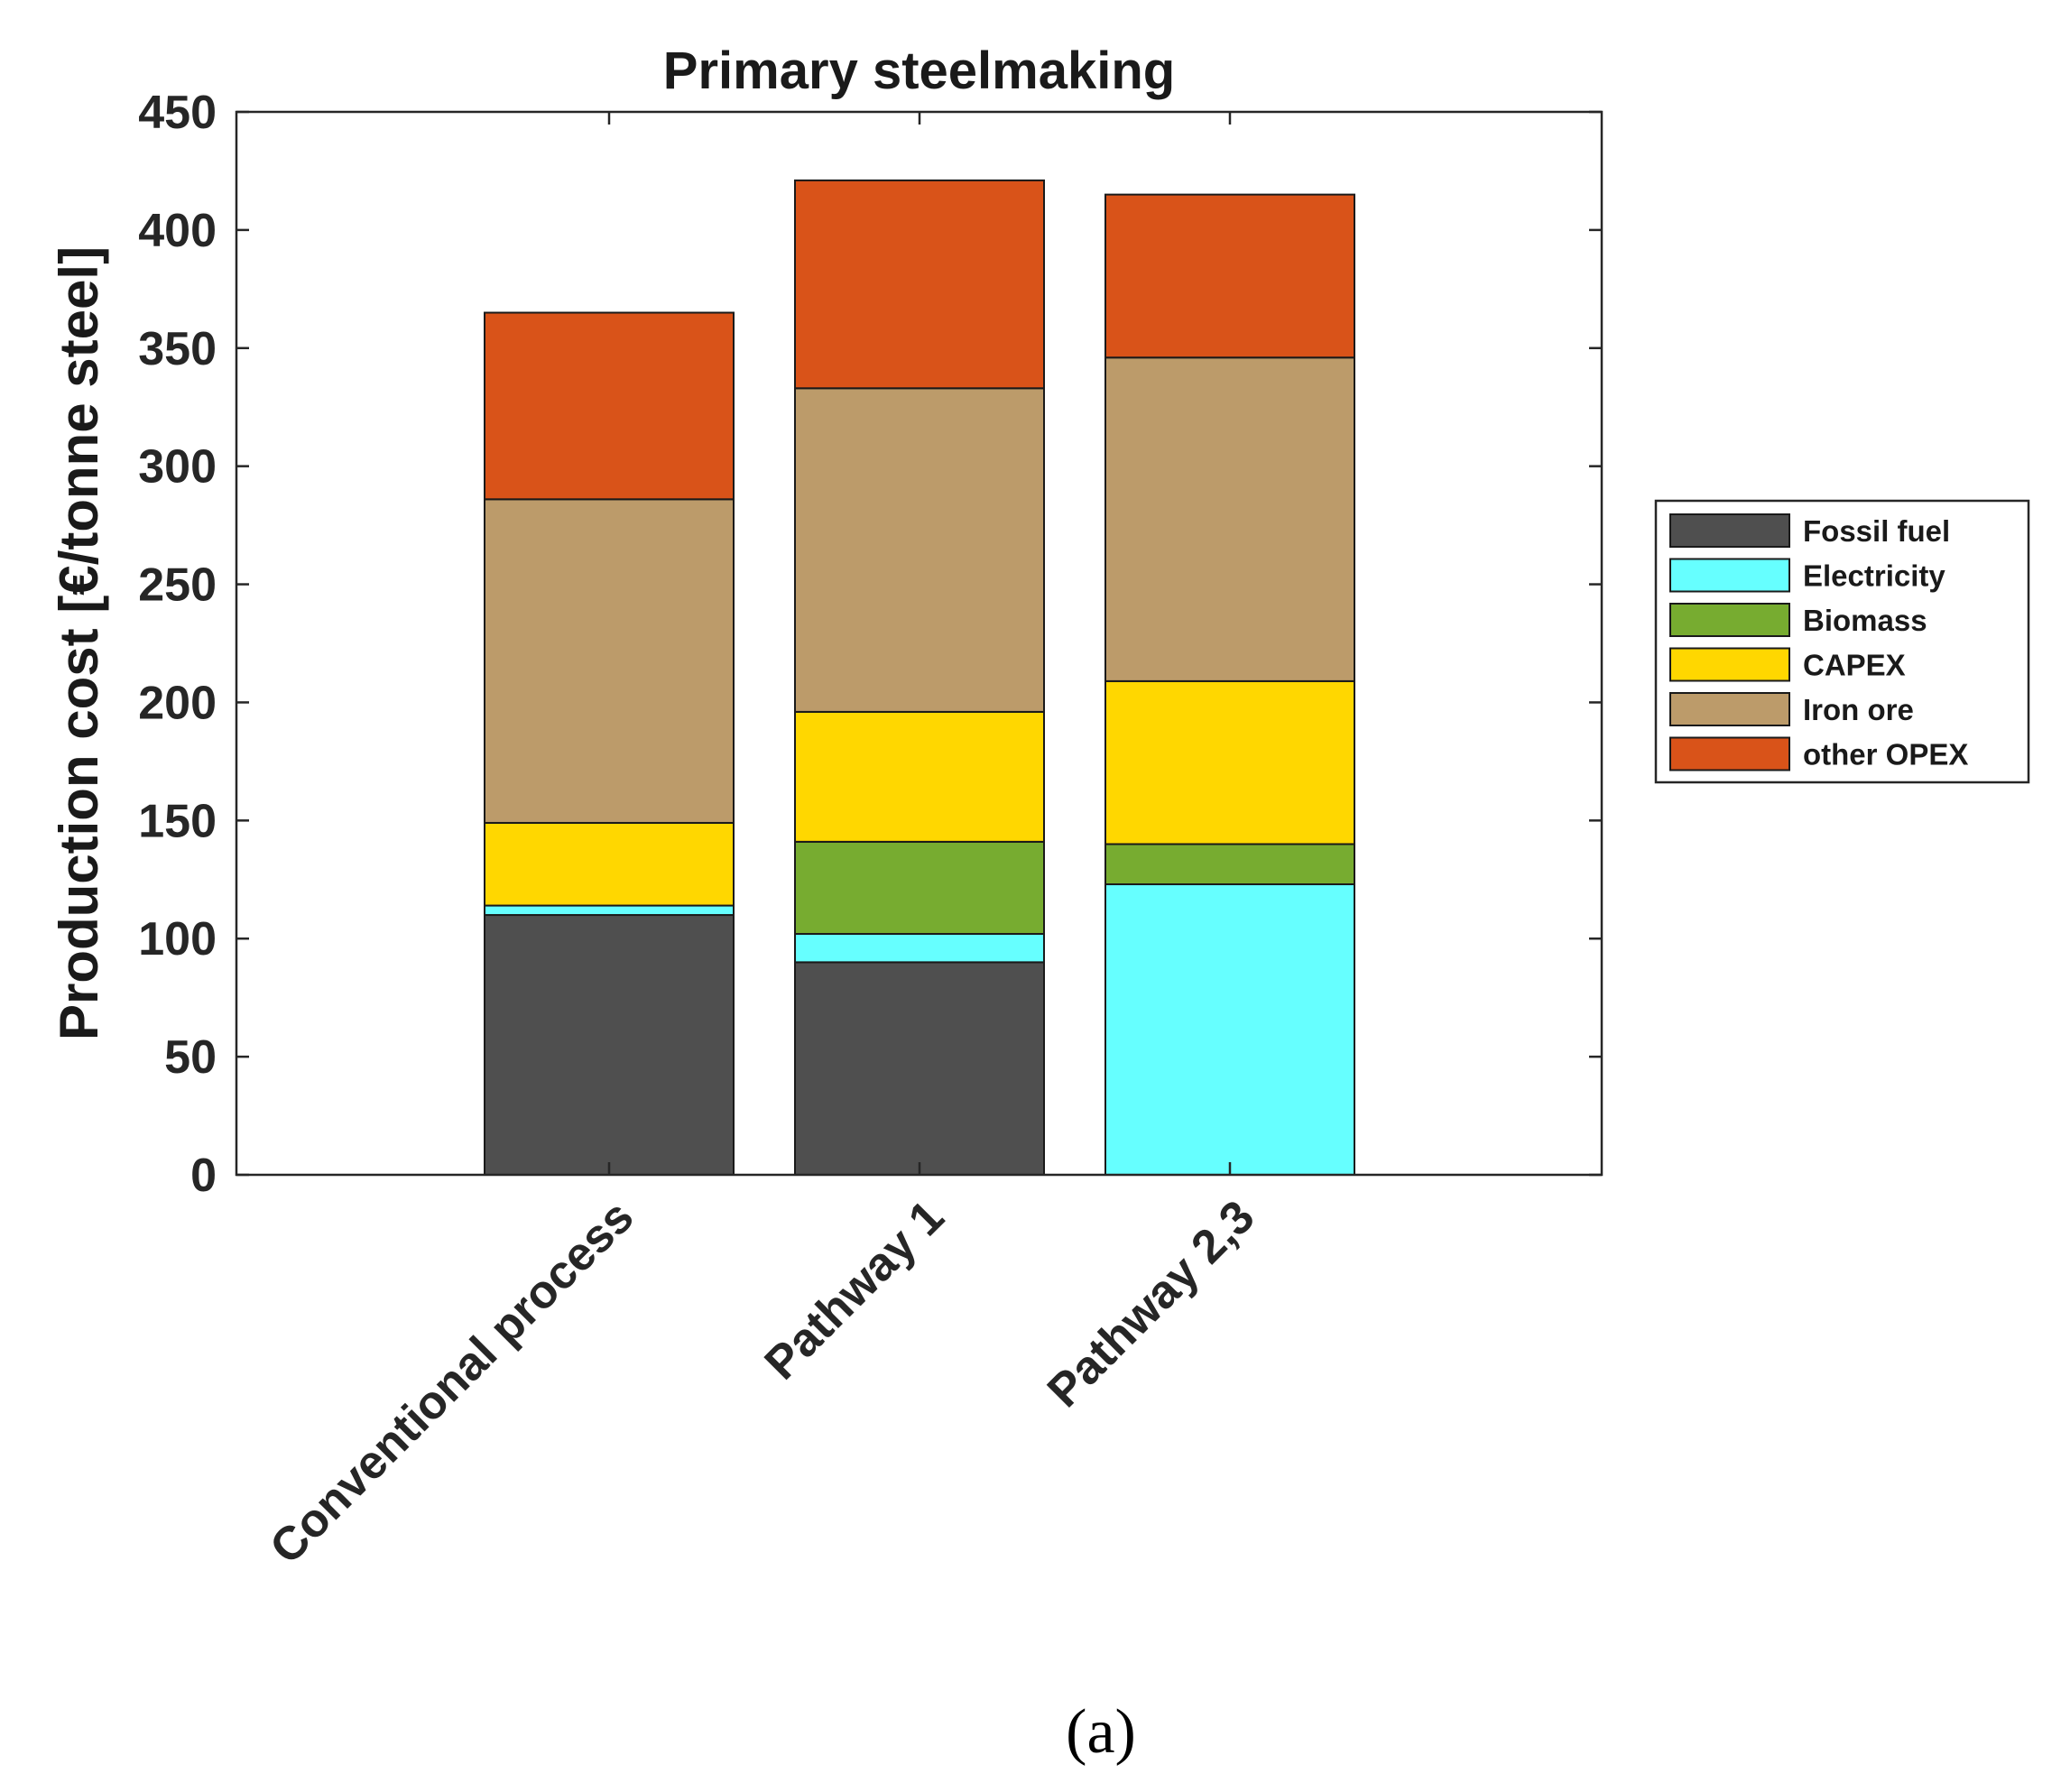 Image resolution: width=2061 pixels, height=1792 pixels. Describe the element at coordinates (177, 231) in the screenshot. I see `y-tick-label: 400` at that location.